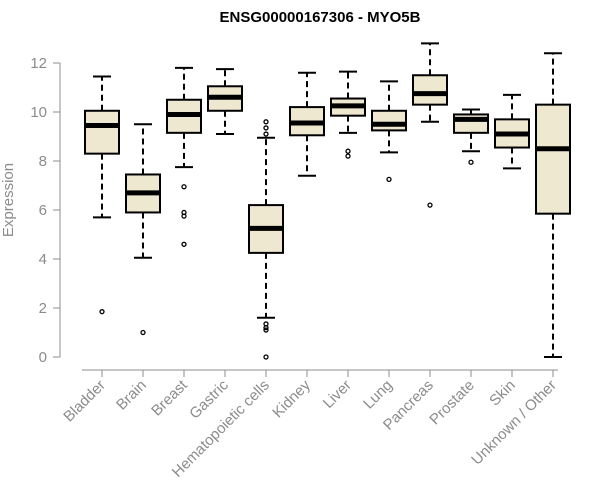 Image resolution: width=600 pixels, height=500 pixels. Describe the element at coordinates (169, 397) in the screenshot. I see `x-tick-label: Breast` at that location.